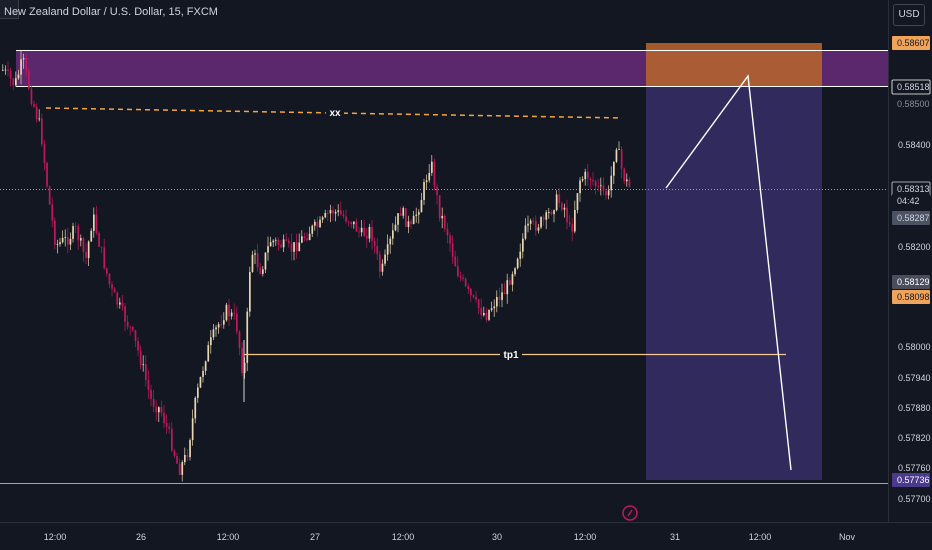 The width and height of the screenshot is (932, 550). What do you see at coordinates (914, 468) in the screenshot?
I see `price-tick-label: 0.57760` at bounding box center [914, 468].